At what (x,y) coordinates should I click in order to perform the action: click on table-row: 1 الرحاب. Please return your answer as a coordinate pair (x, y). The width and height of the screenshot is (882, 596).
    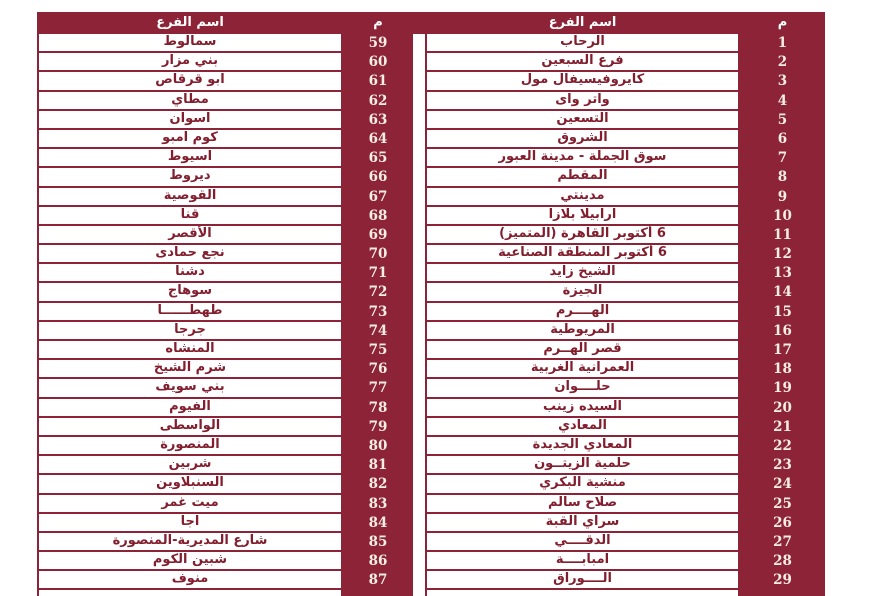
    Looking at the image, I should click on (625, 44).